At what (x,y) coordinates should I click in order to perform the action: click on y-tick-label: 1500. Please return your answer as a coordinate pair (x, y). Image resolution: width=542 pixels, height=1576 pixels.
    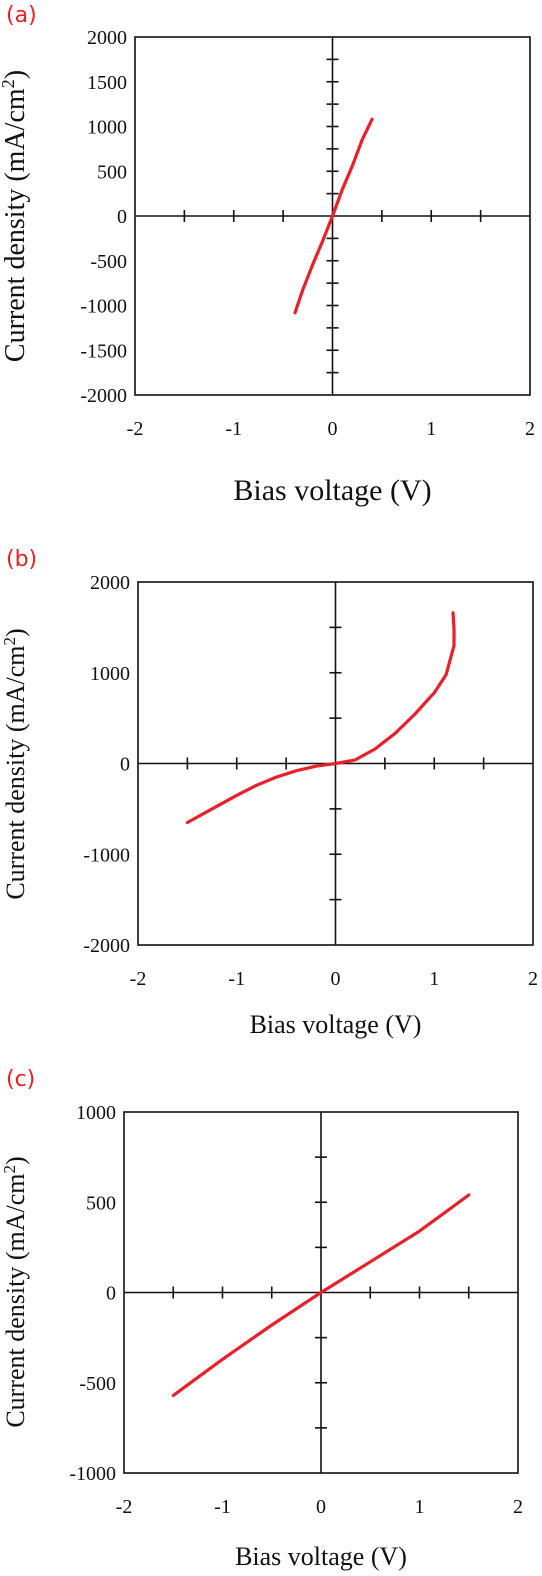
    Looking at the image, I should click on (107, 83).